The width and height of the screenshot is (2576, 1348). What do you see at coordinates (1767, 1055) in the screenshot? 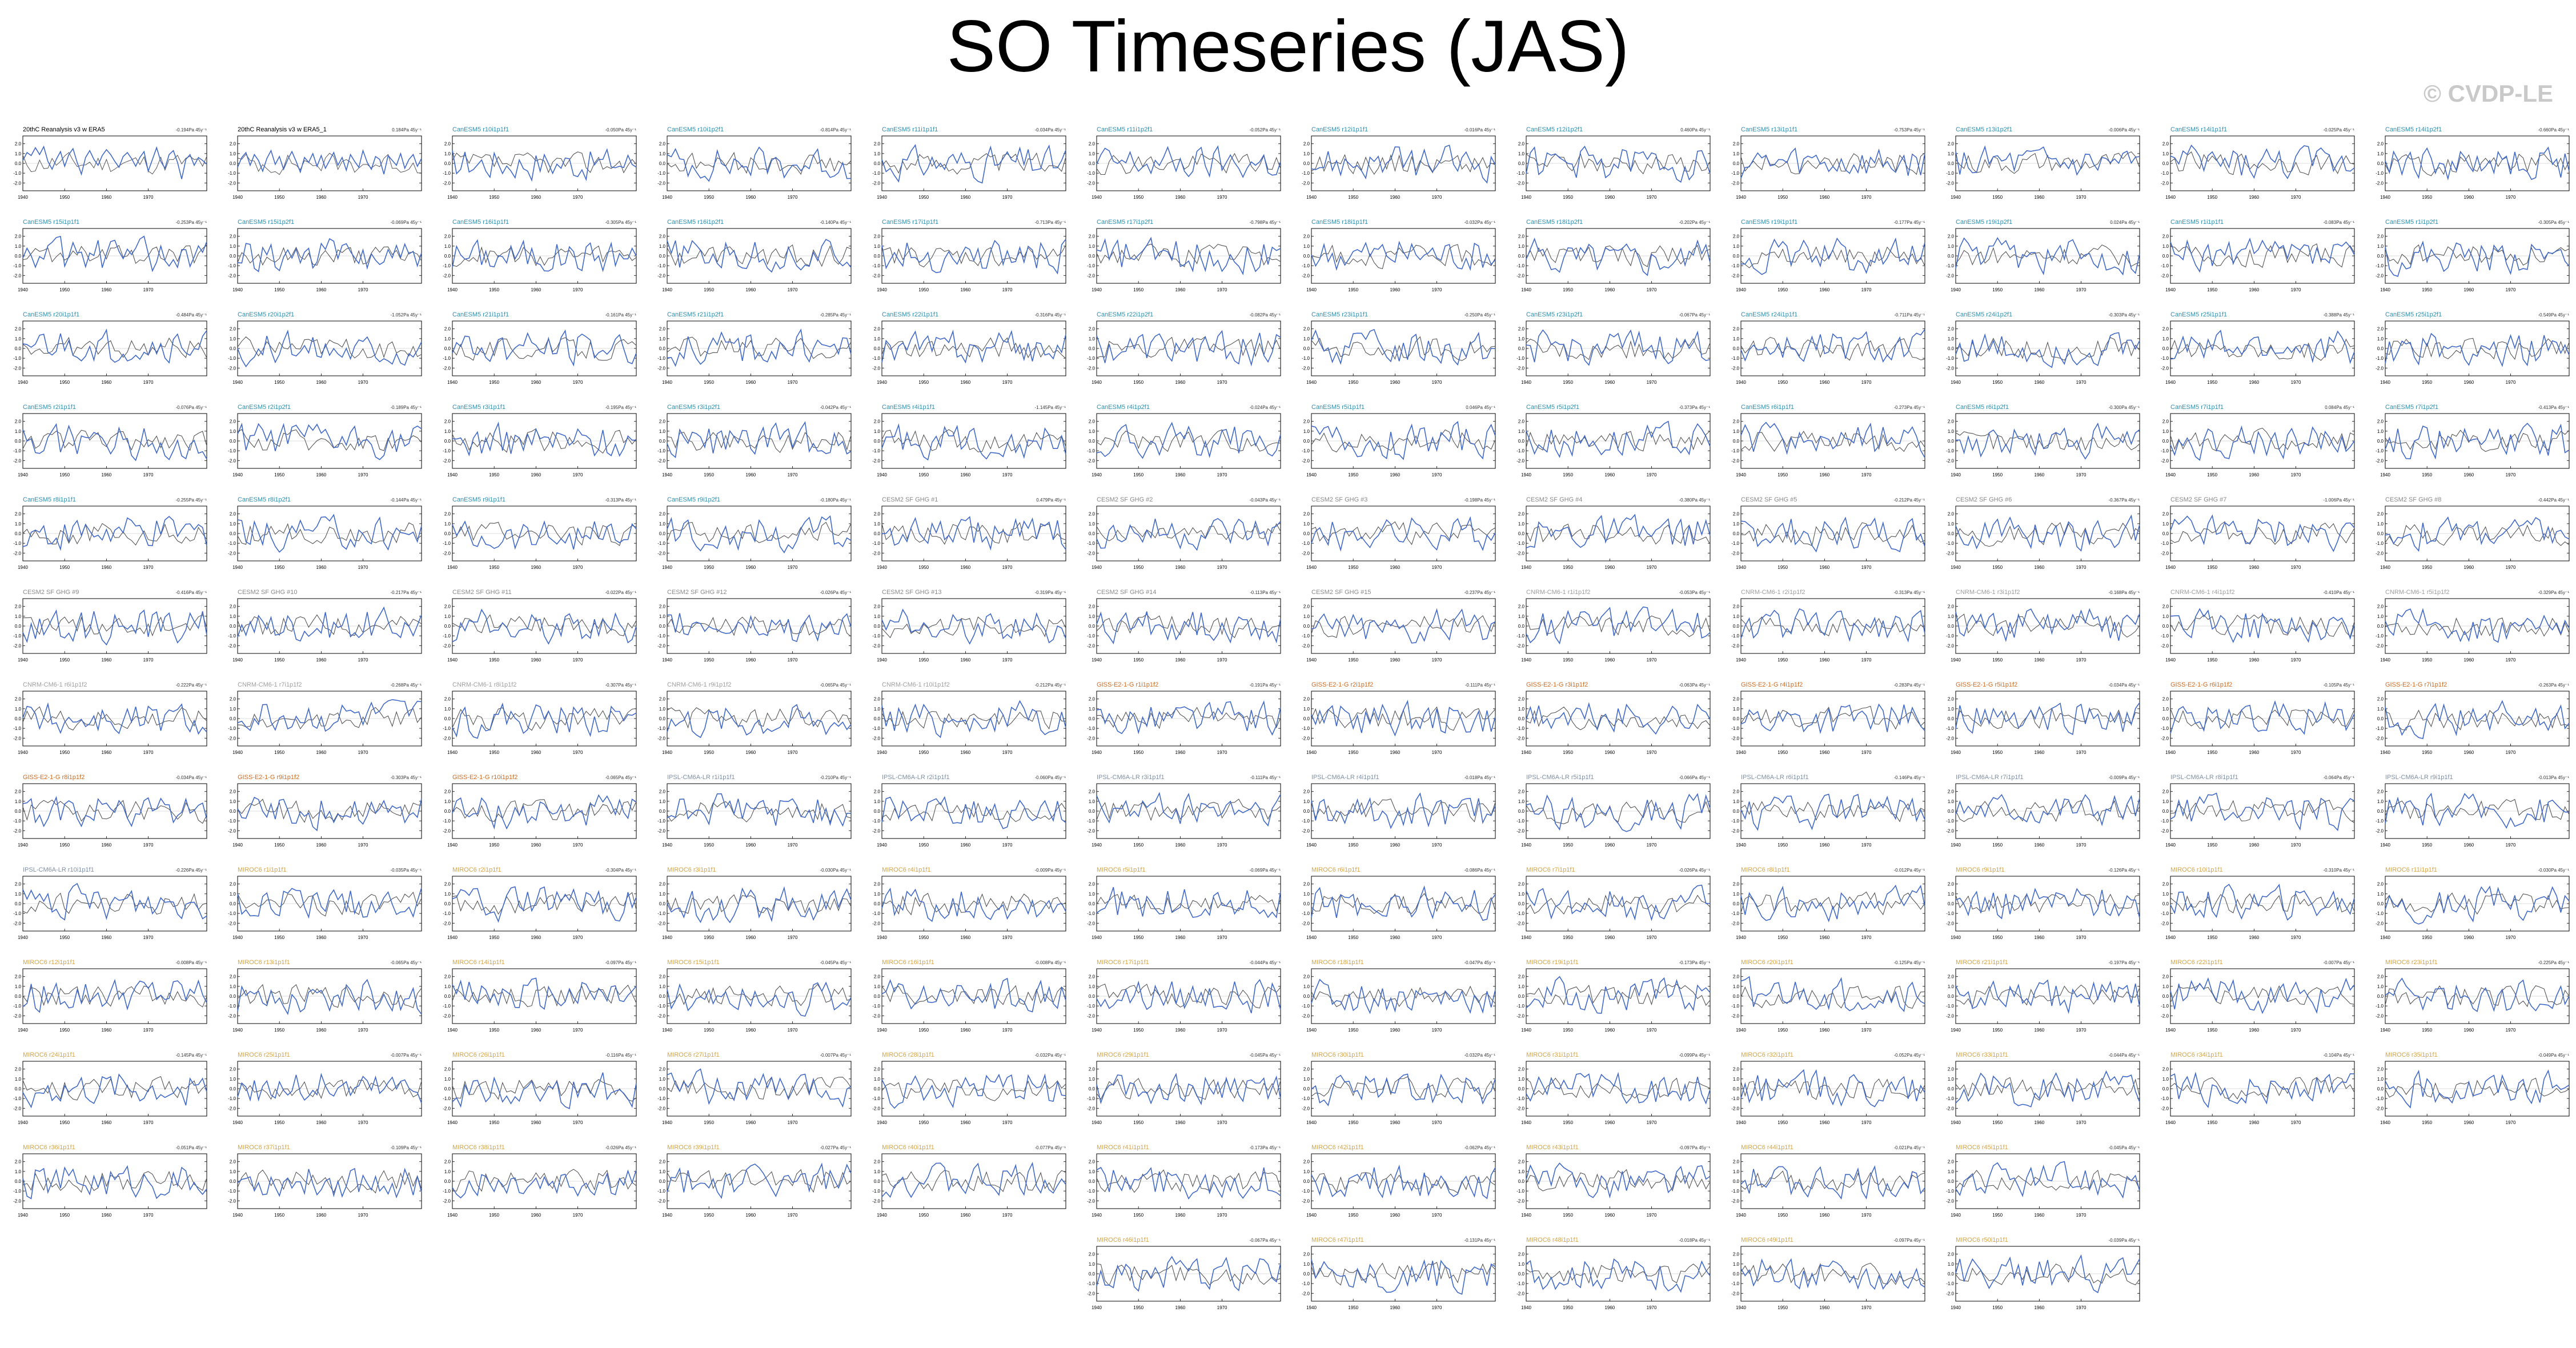
I see `panel-label: MIROC6 r32i1p1f1` at bounding box center [1767, 1055].